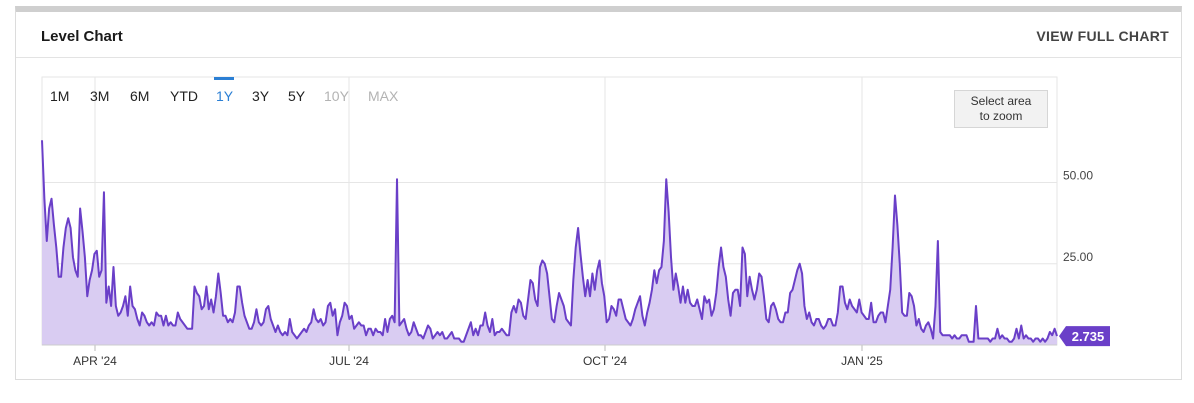 This screenshot has height=403, width=1194. Describe the element at coordinates (605, 361) in the screenshot. I see `x-tick-label: OCT '24` at that location.